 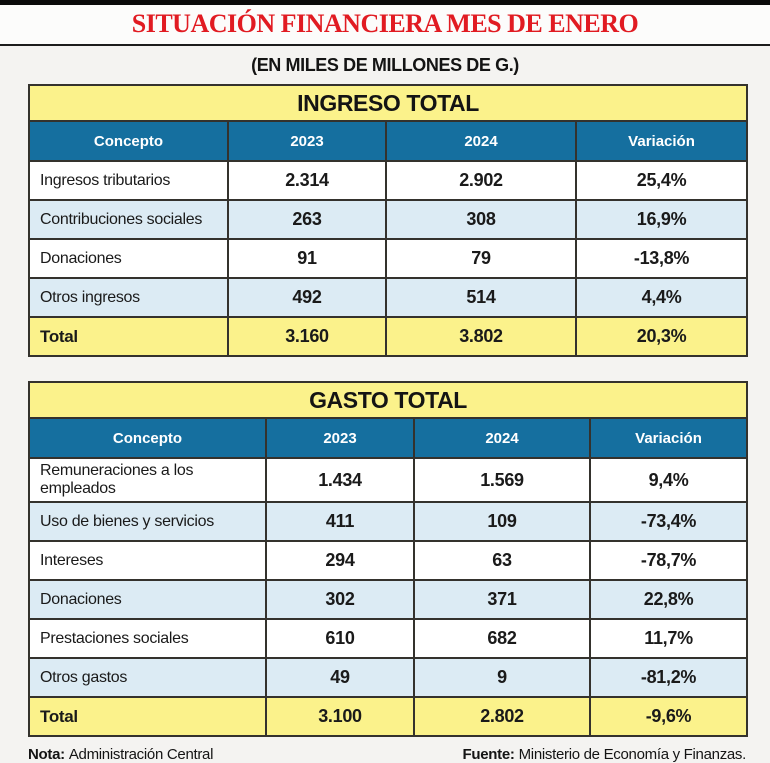 I want to click on source-text: Ministerio de Economía y Finanzas., so click(x=632, y=754).